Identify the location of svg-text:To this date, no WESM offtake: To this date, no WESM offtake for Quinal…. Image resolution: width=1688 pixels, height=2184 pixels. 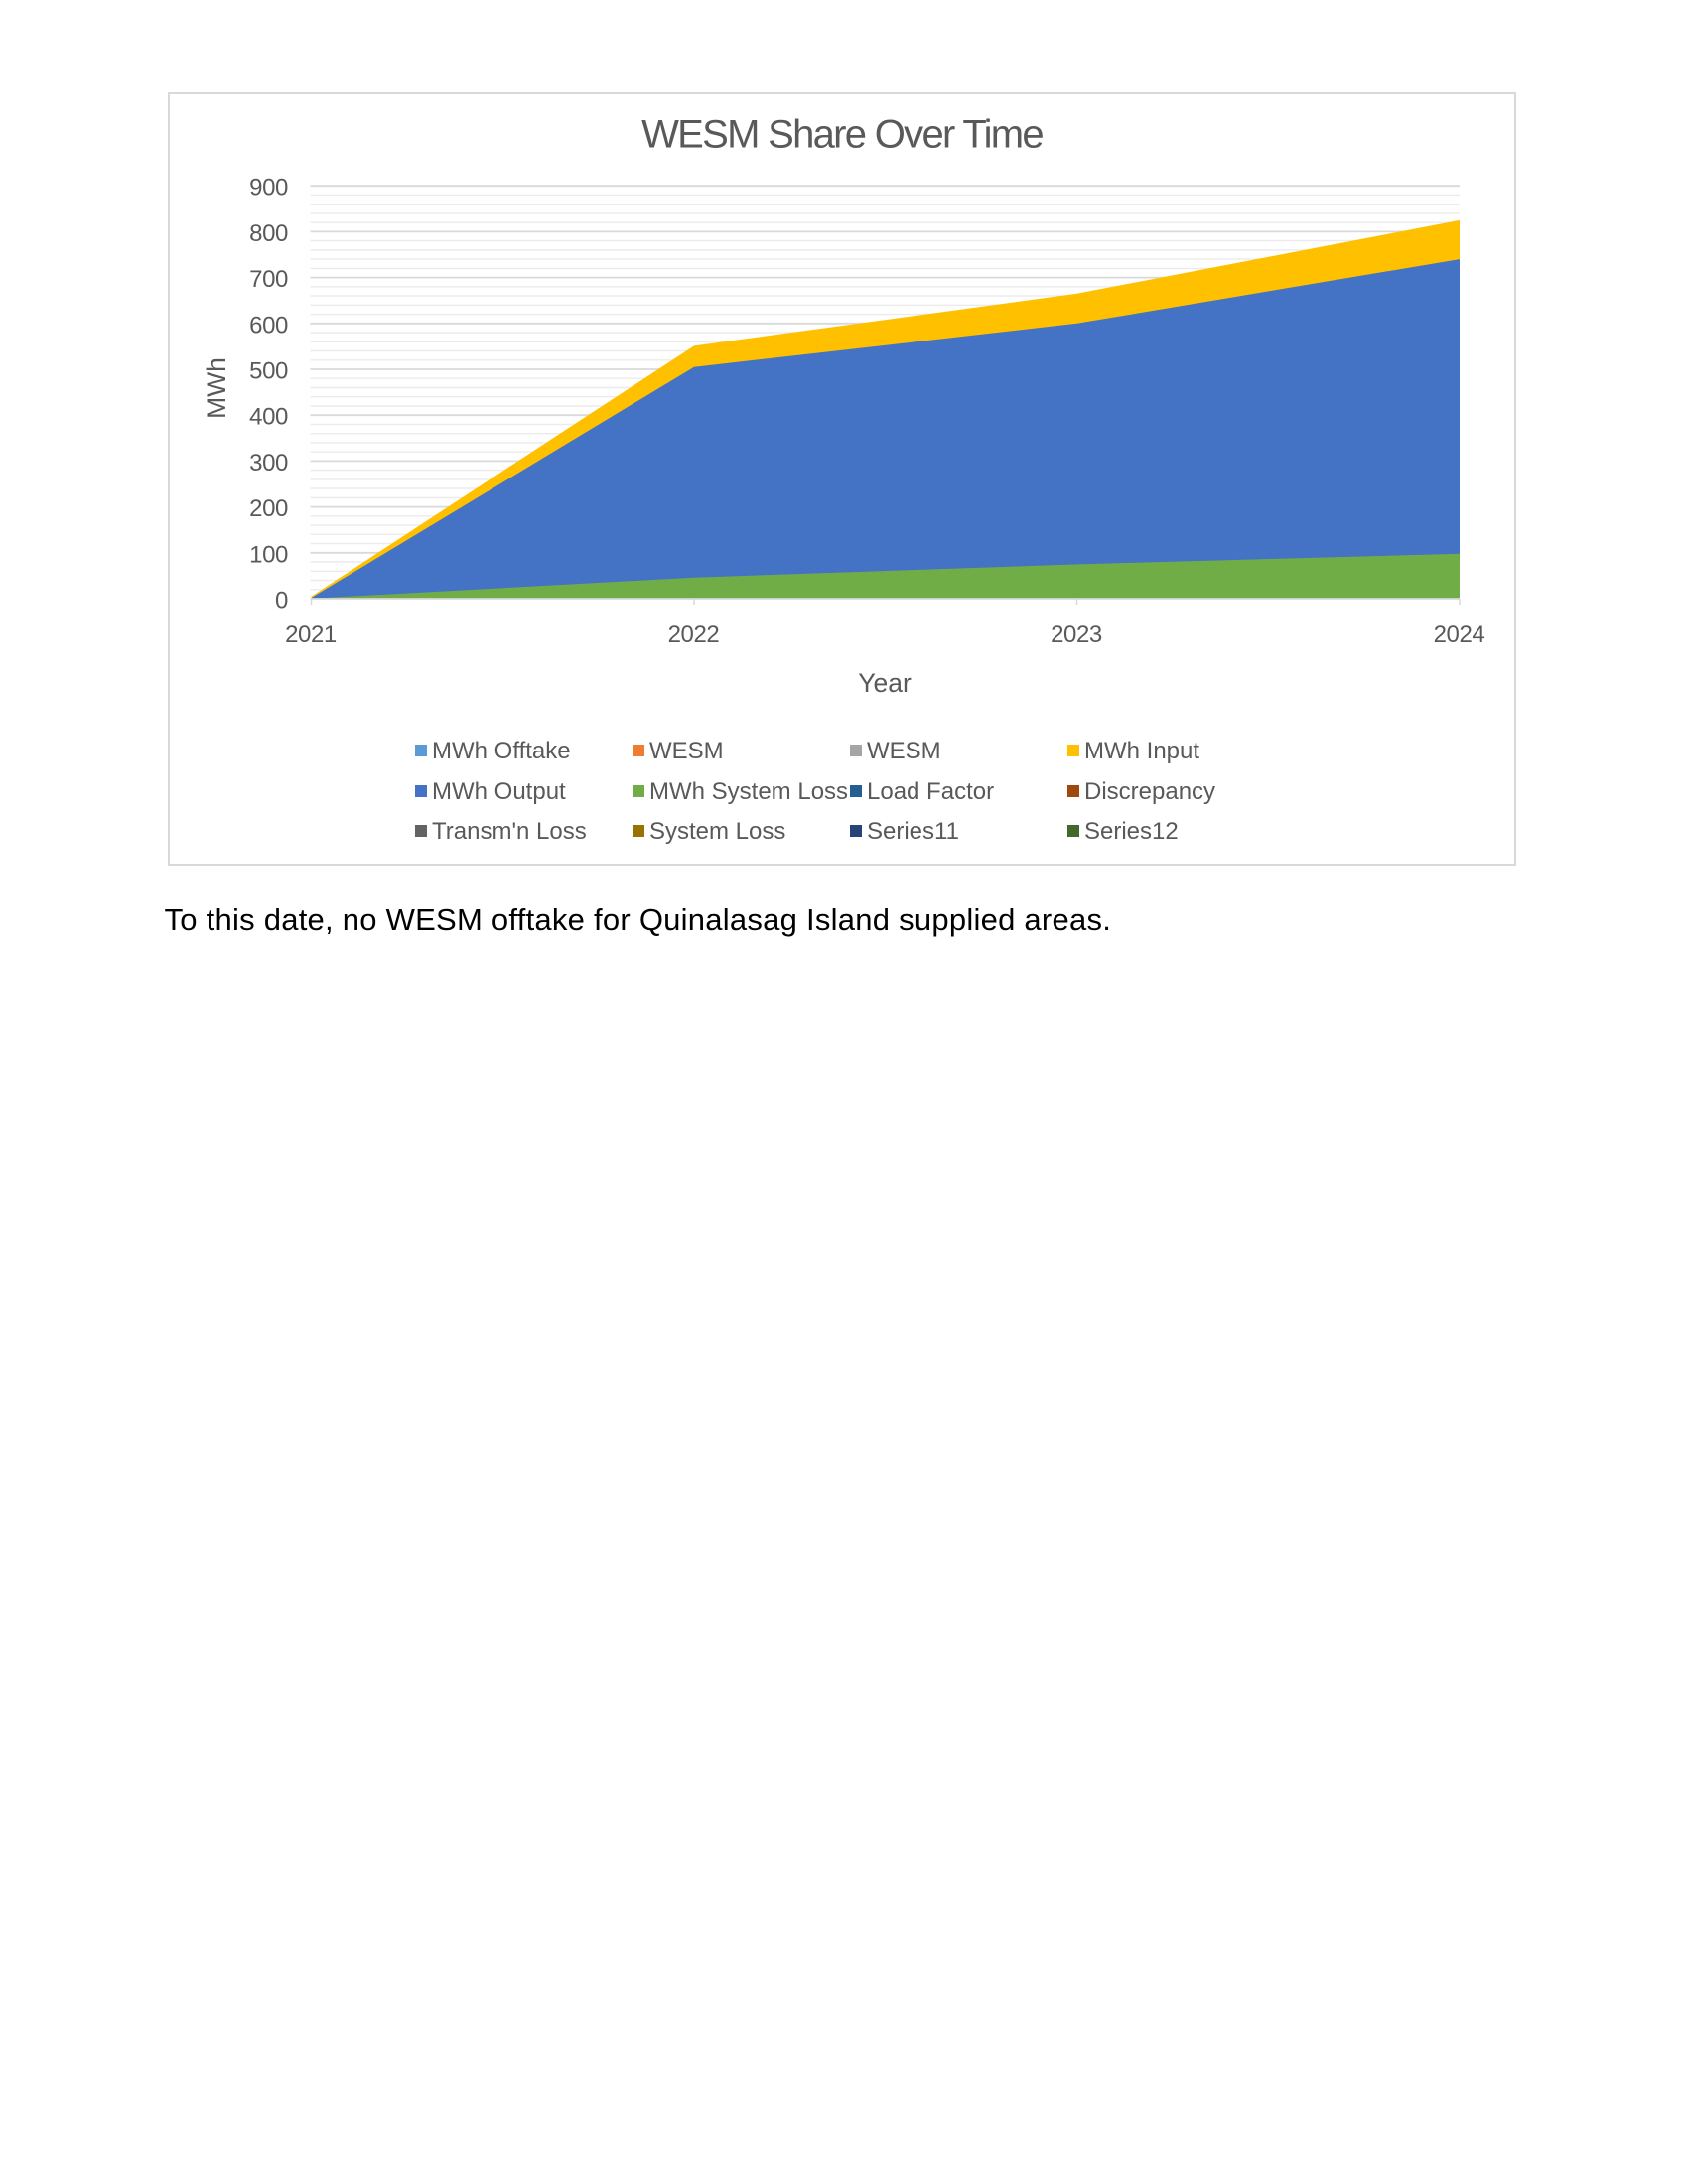
(638, 919).